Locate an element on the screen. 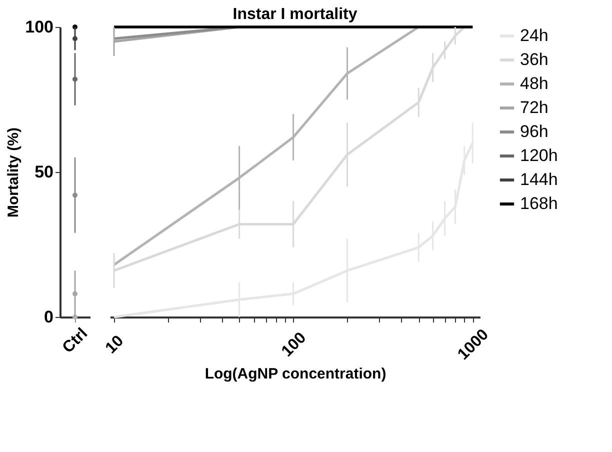  legend-label: 120h is located at coordinates (539, 155).